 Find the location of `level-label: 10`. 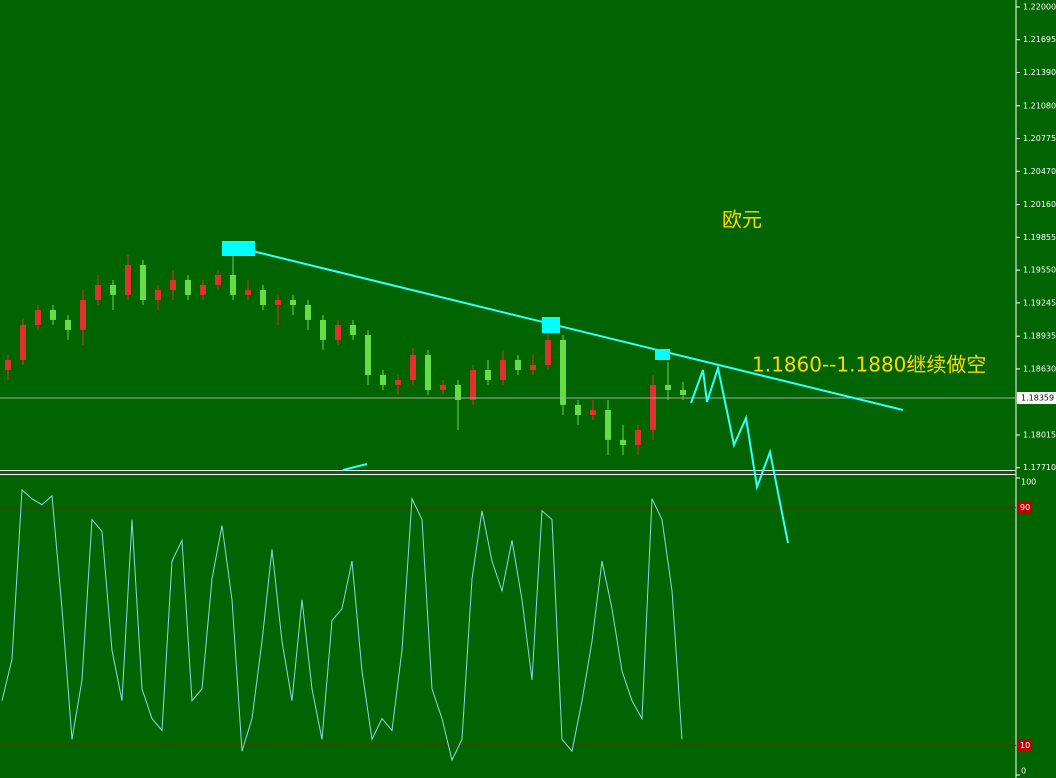

level-label: 10 is located at coordinates (1025, 745).